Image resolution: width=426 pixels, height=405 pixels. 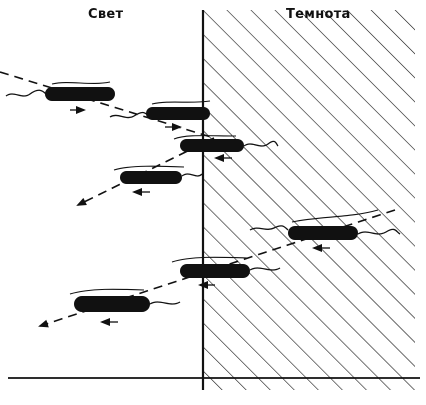 I want to click on dark-zone-label: Темнота, so click(x=318, y=14).